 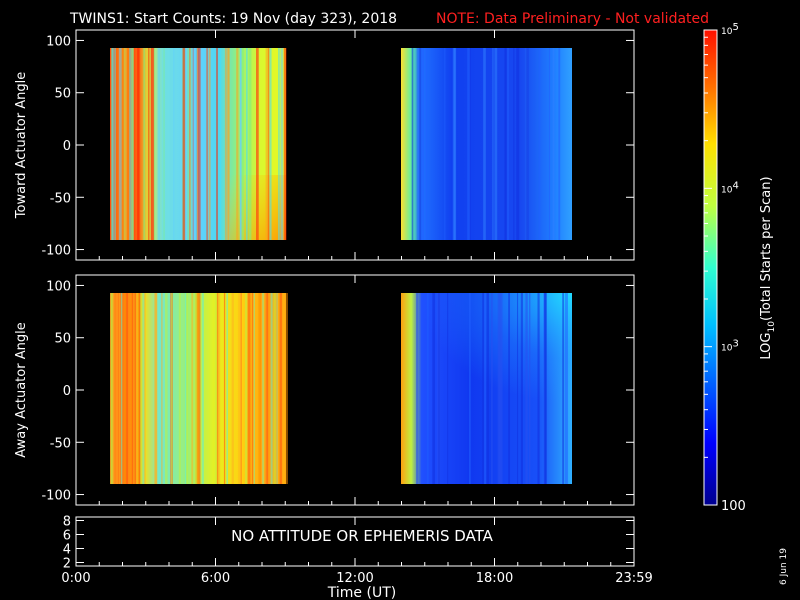 What do you see at coordinates (727, 349) in the screenshot?
I see `colorbar-tick-base: 10` at bounding box center [727, 349].